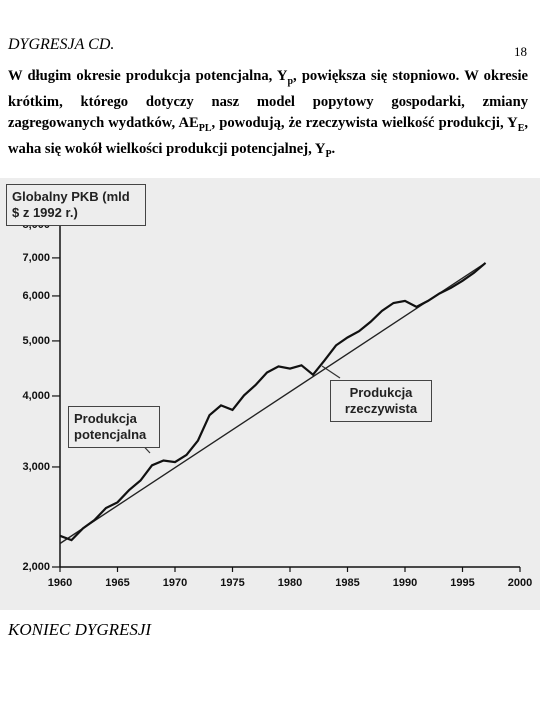 The image size is (540, 720). I want to click on y-tick-label: 2,000, so click(36, 567).